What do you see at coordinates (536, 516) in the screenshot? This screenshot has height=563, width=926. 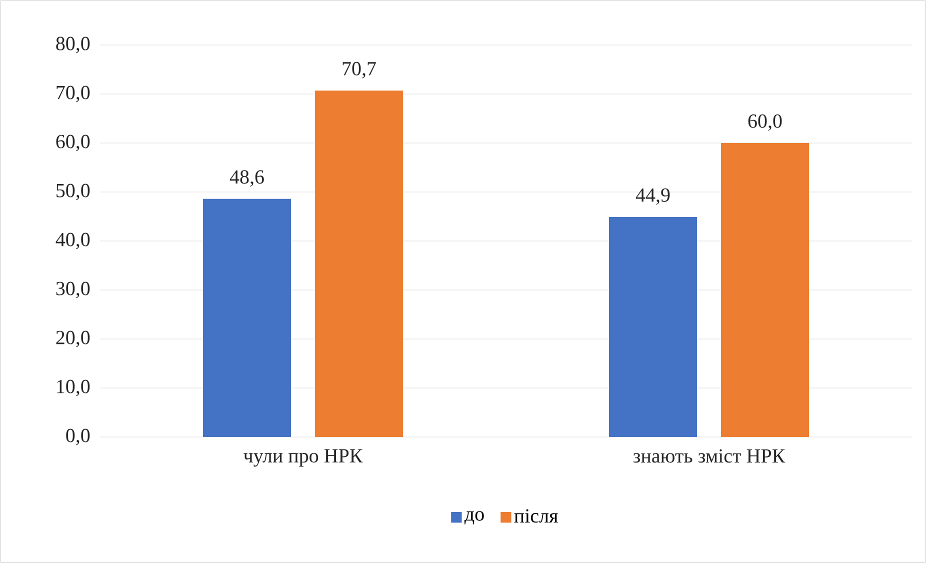 I see `legend-label: після` at bounding box center [536, 516].